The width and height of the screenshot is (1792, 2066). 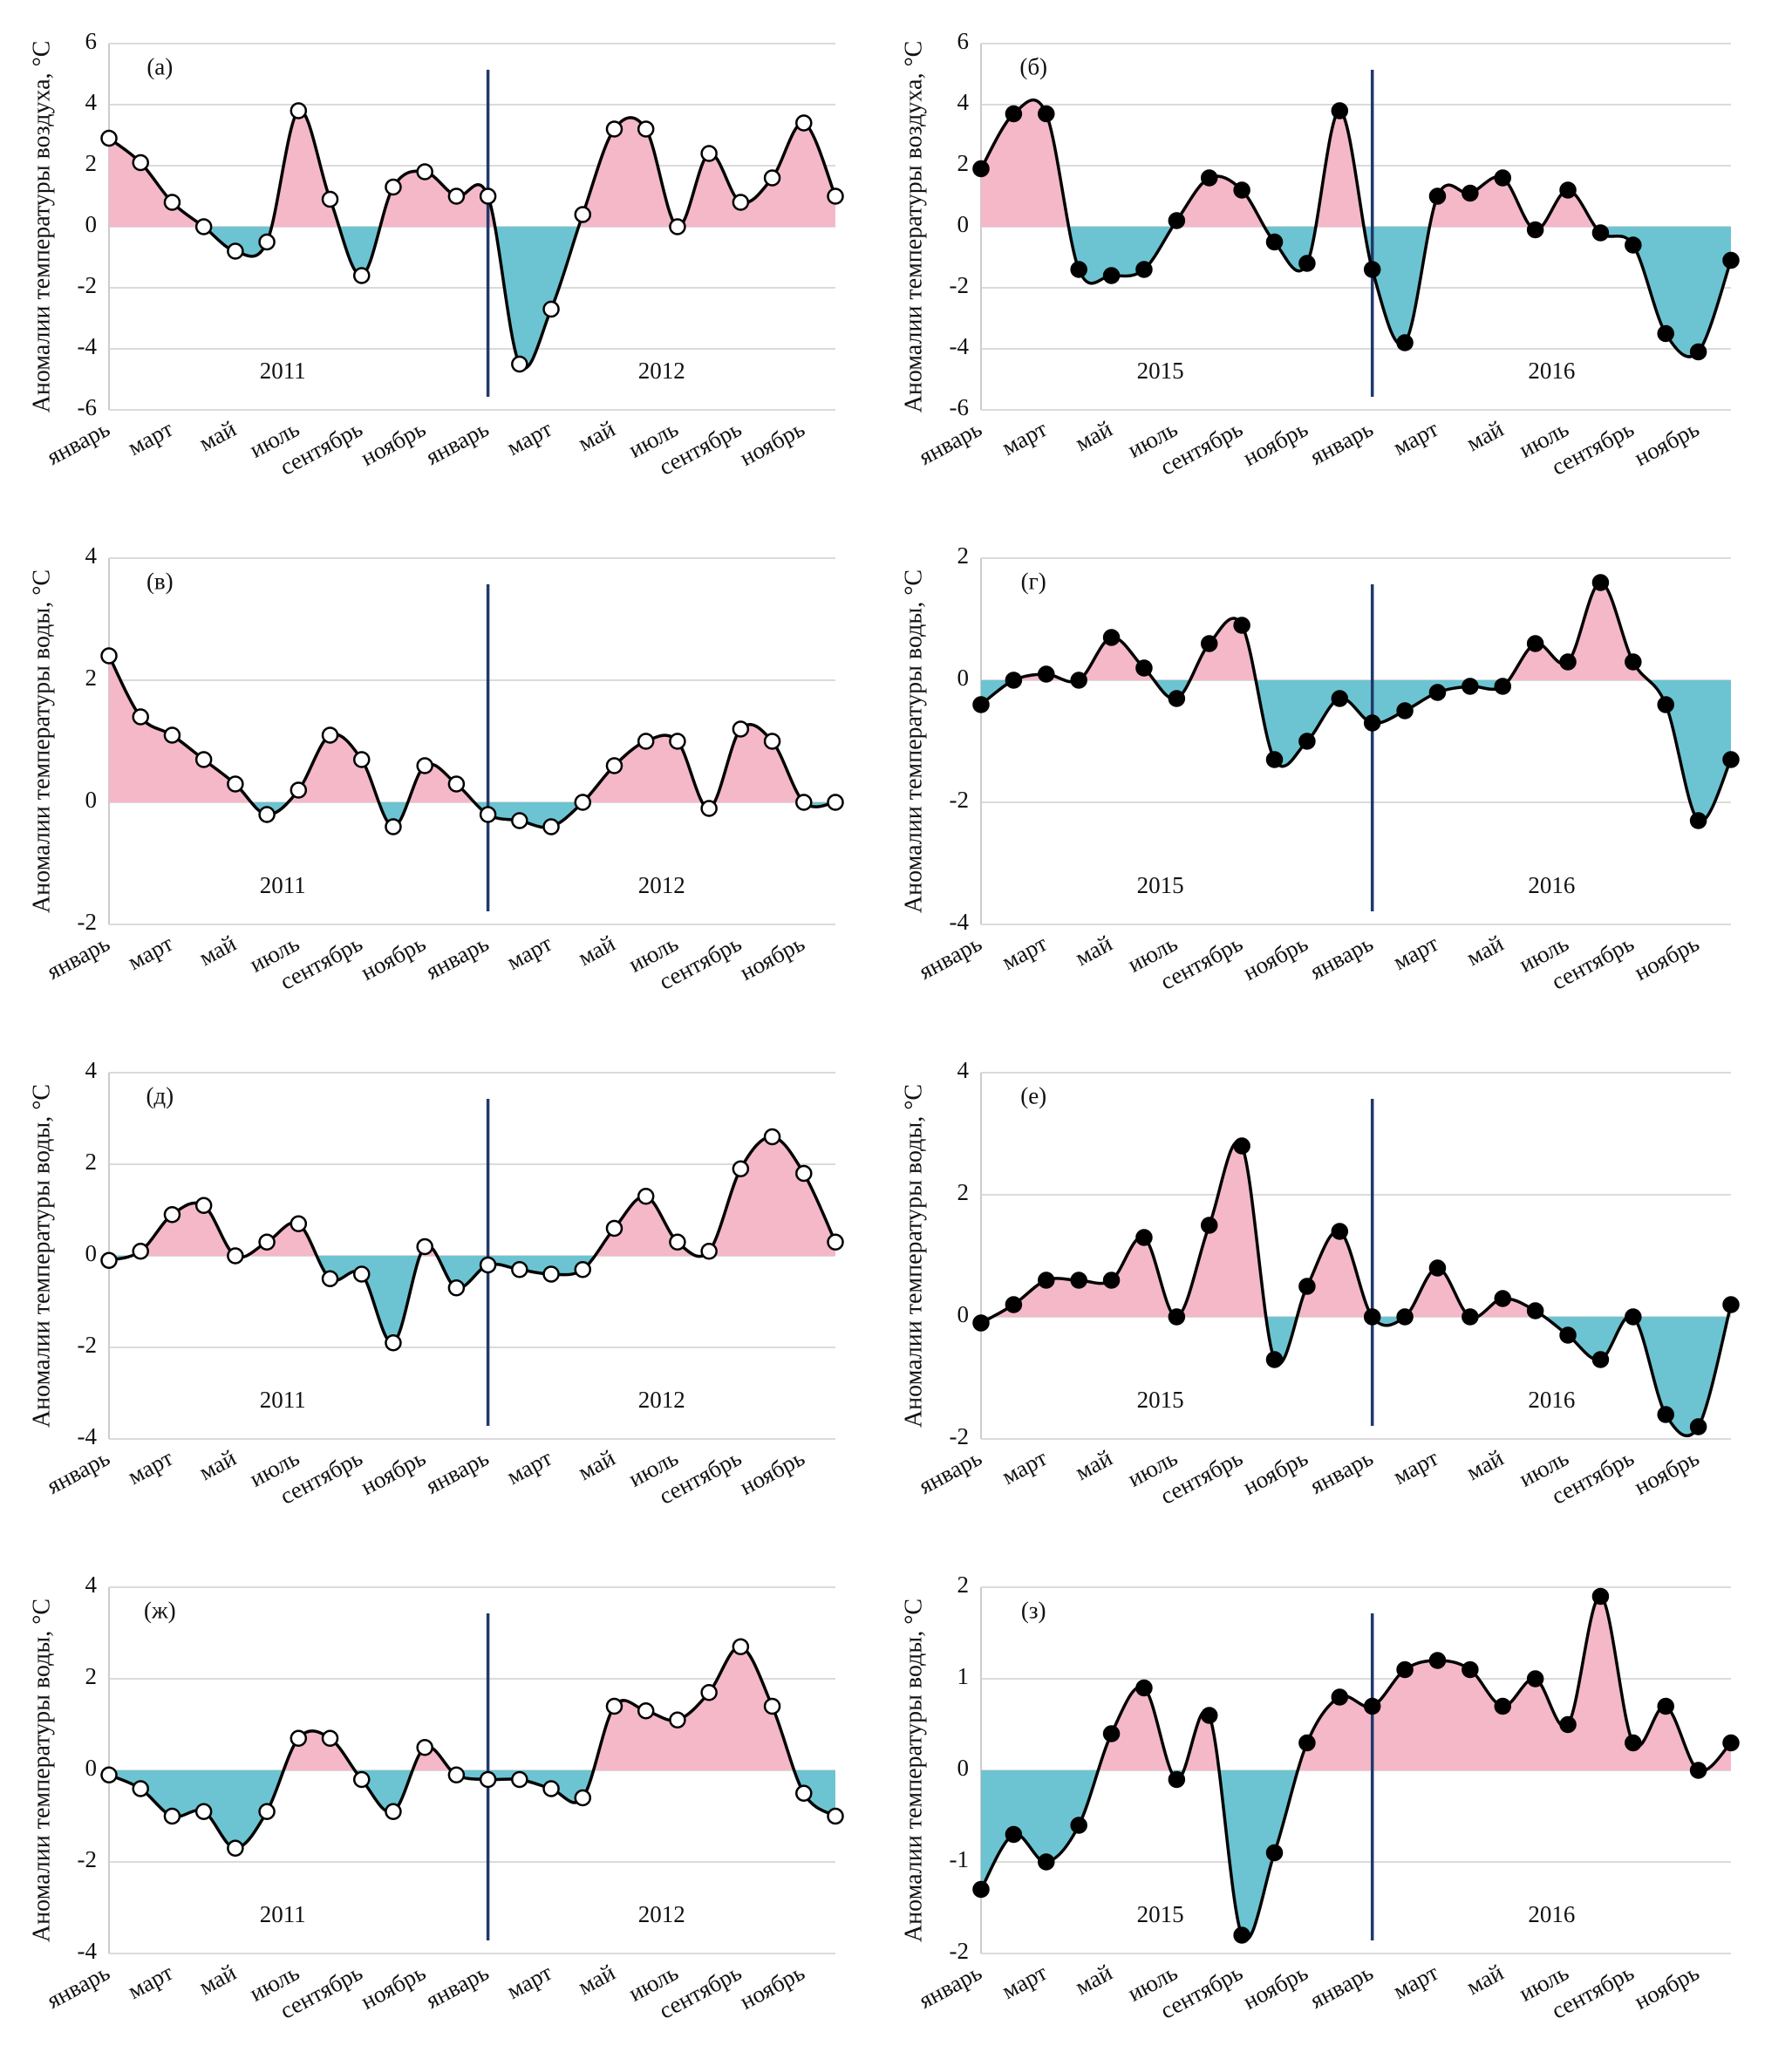 What do you see at coordinates (159, 67) in the screenshot?
I see `panel-label: (а)` at bounding box center [159, 67].